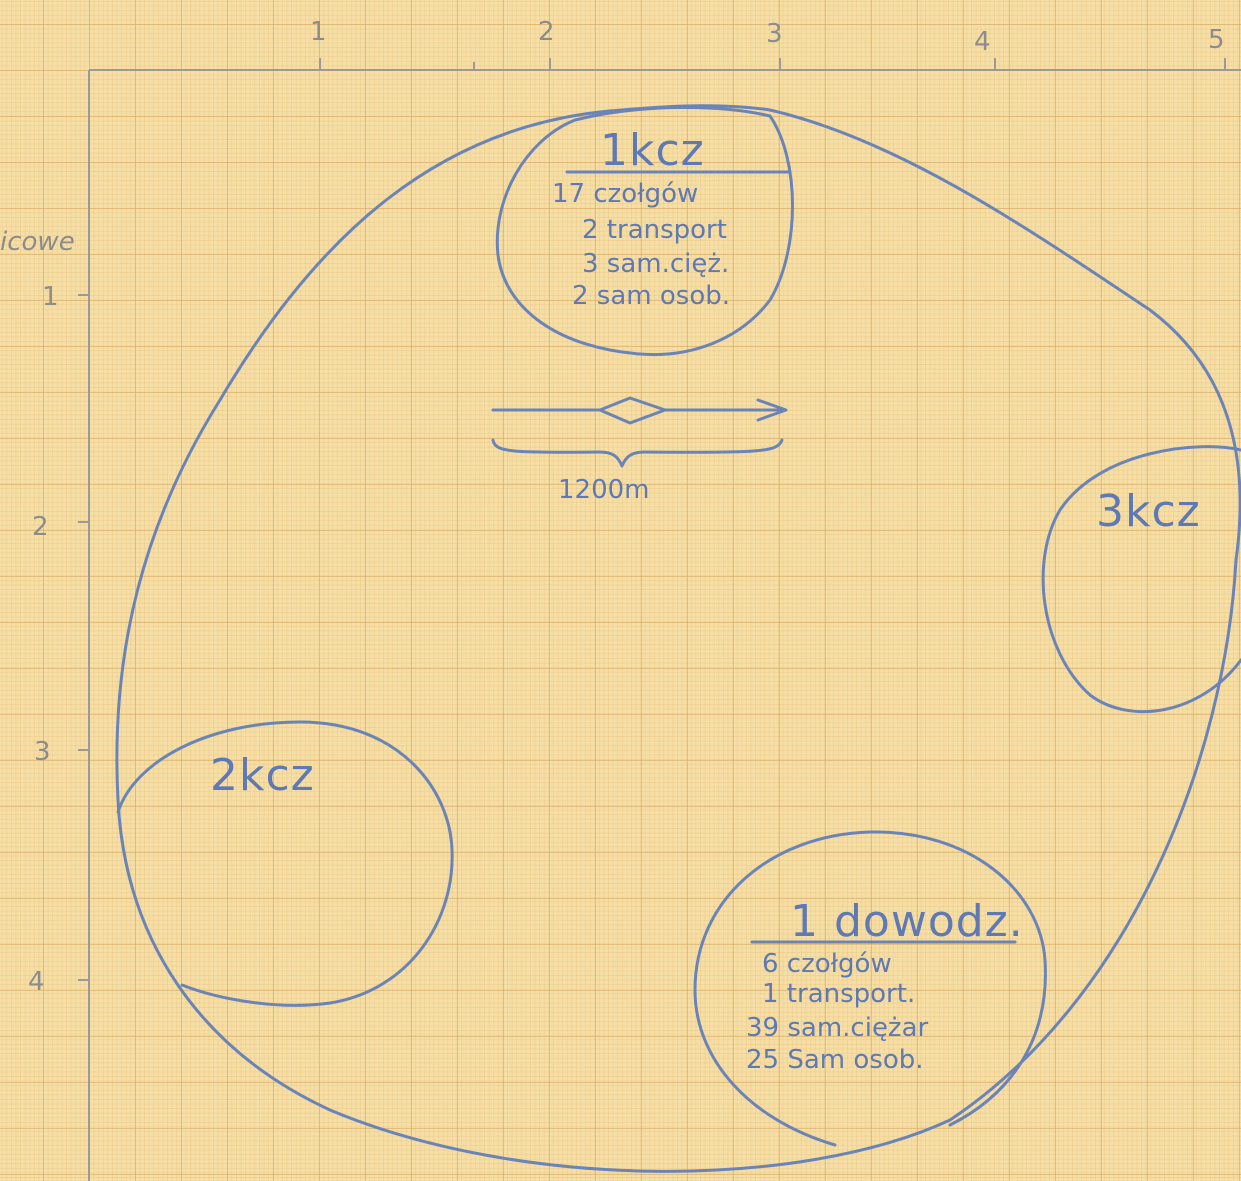 Image resolution: width=1241 pixels, height=1181 pixels. What do you see at coordinates (1148, 511) in the screenshot?
I see `group-3kcz-title: 3kcz` at bounding box center [1148, 511].